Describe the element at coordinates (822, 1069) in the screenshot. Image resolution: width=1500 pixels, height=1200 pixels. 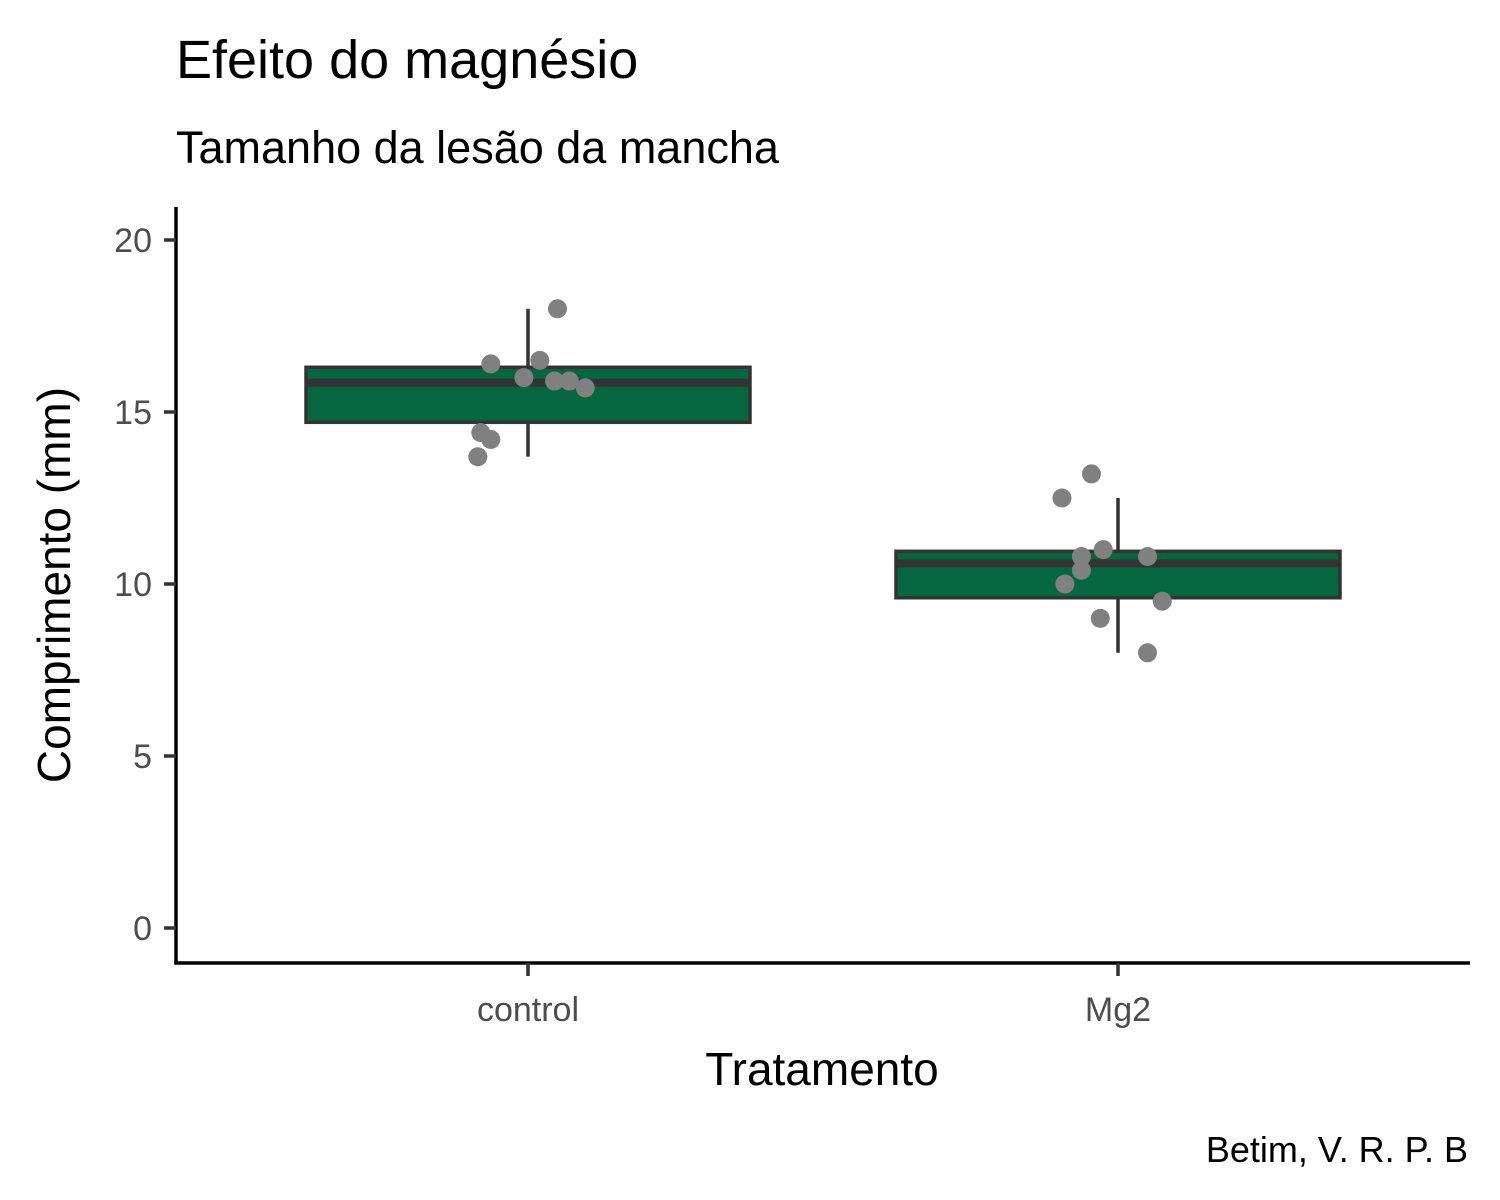
I see `x-axis-title: Tratamento` at that location.